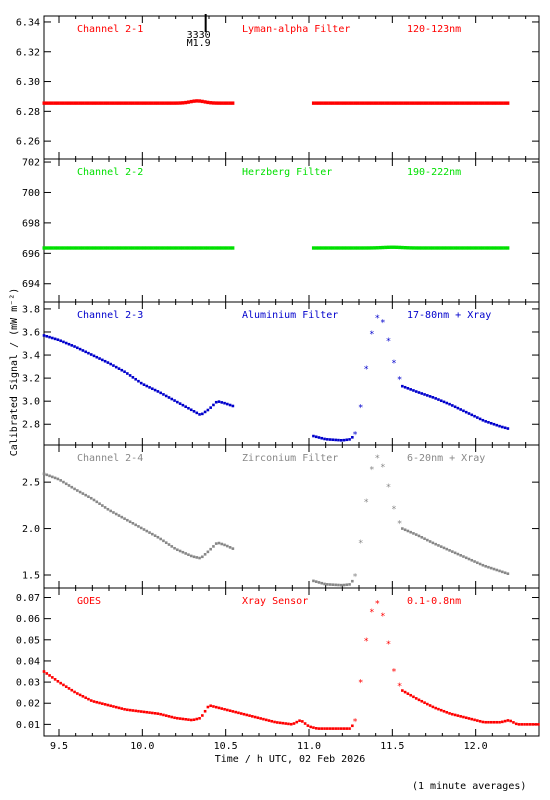  What do you see at coordinates (226, 746) in the screenshot?
I see `x-tick-label: 10.5` at bounding box center [226, 746].